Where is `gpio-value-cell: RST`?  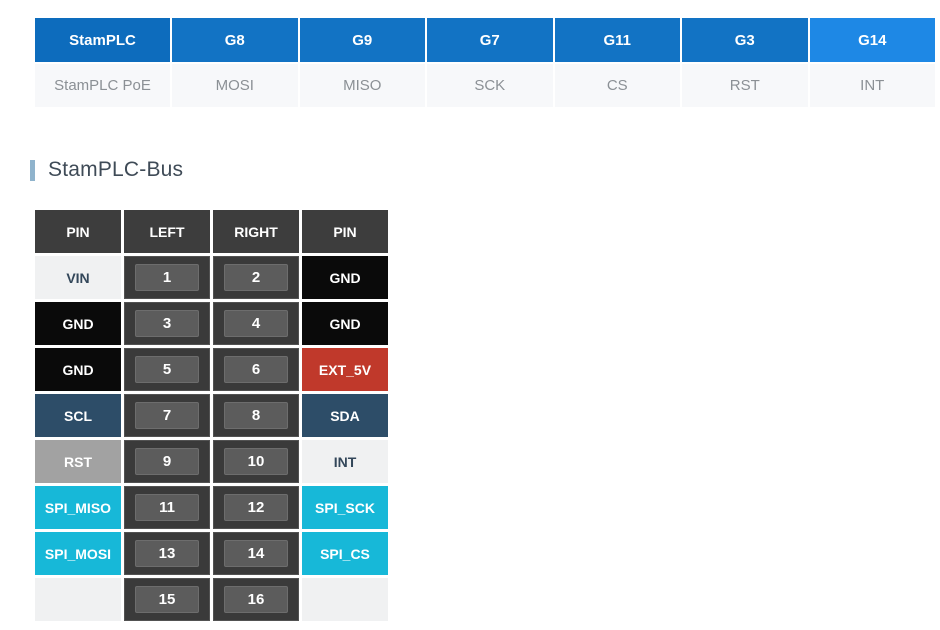 gpio-value-cell: RST is located at coordinates (745, 85).